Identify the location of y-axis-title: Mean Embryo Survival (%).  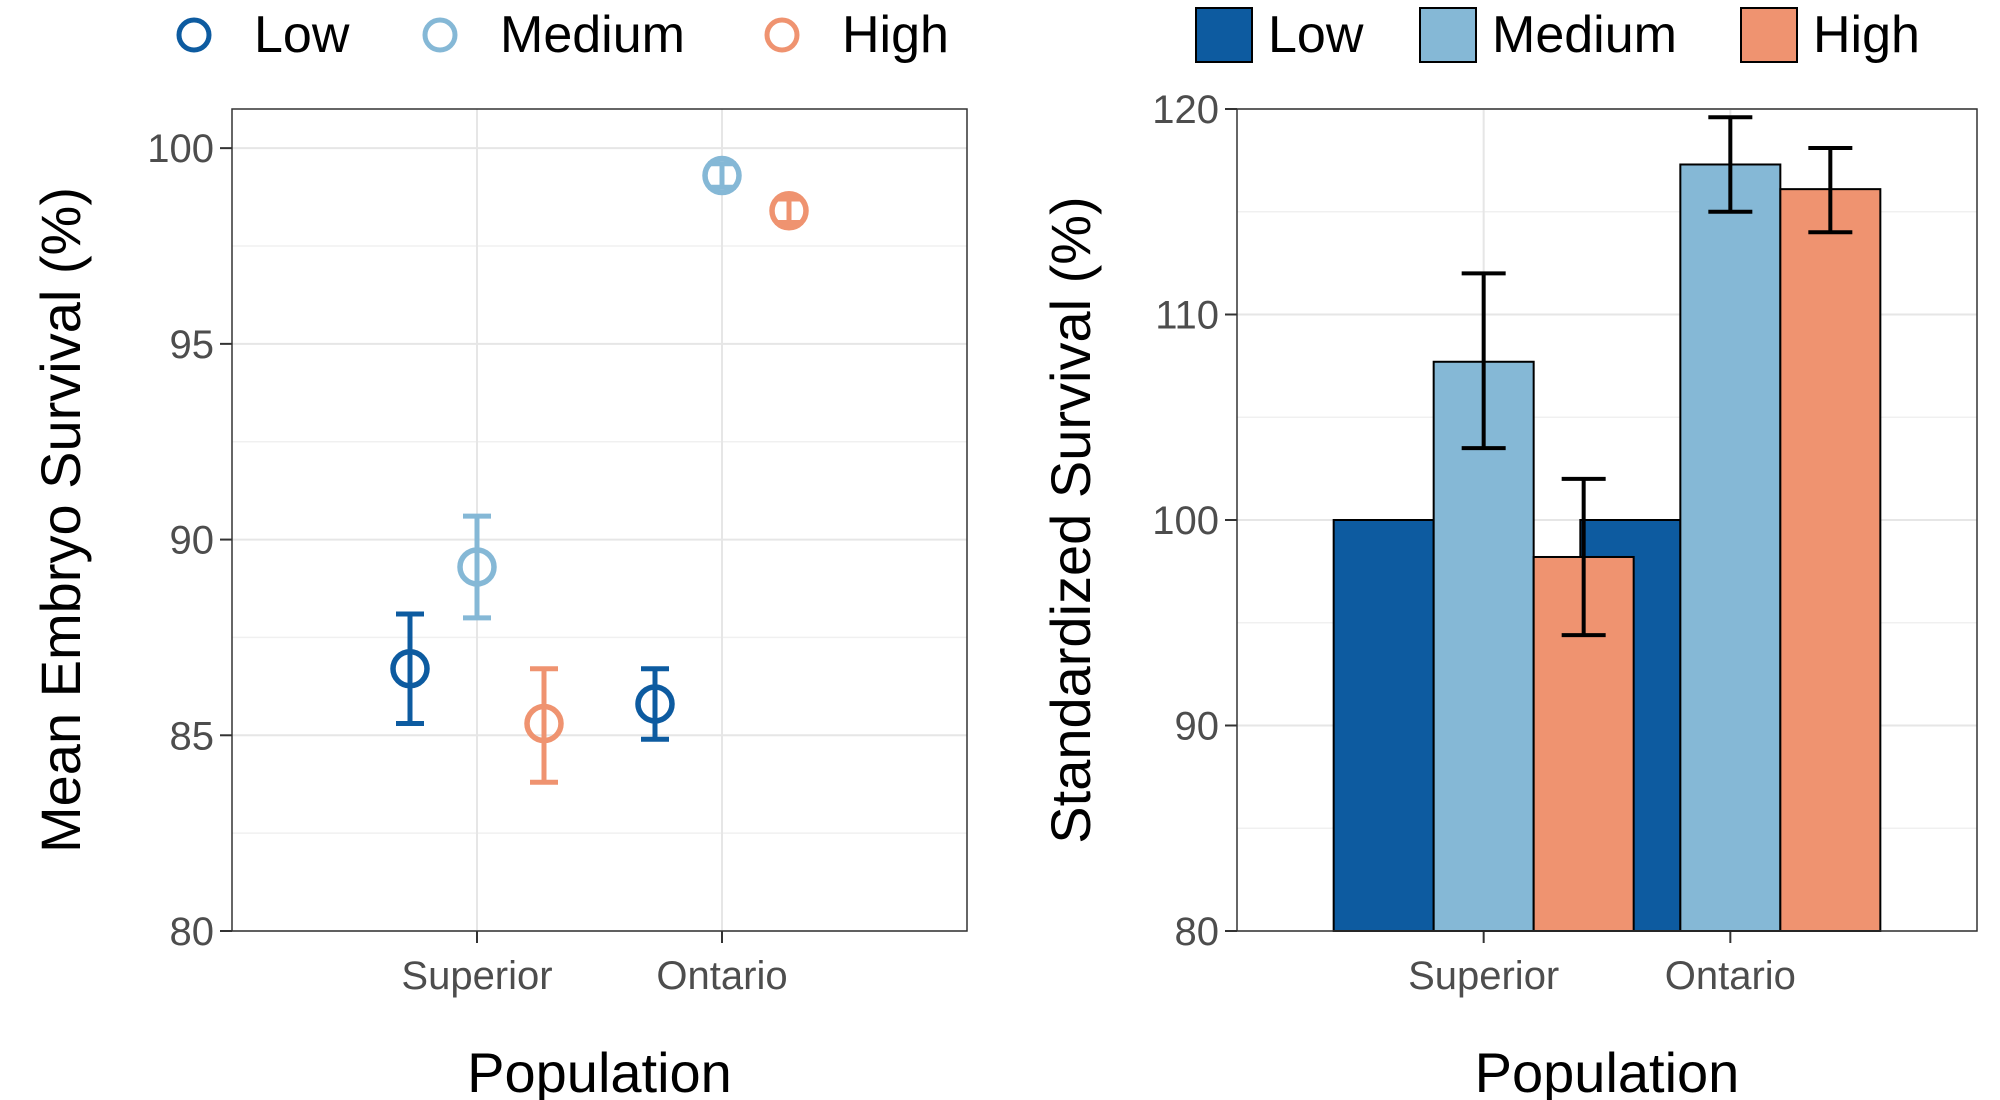
(60, 520).